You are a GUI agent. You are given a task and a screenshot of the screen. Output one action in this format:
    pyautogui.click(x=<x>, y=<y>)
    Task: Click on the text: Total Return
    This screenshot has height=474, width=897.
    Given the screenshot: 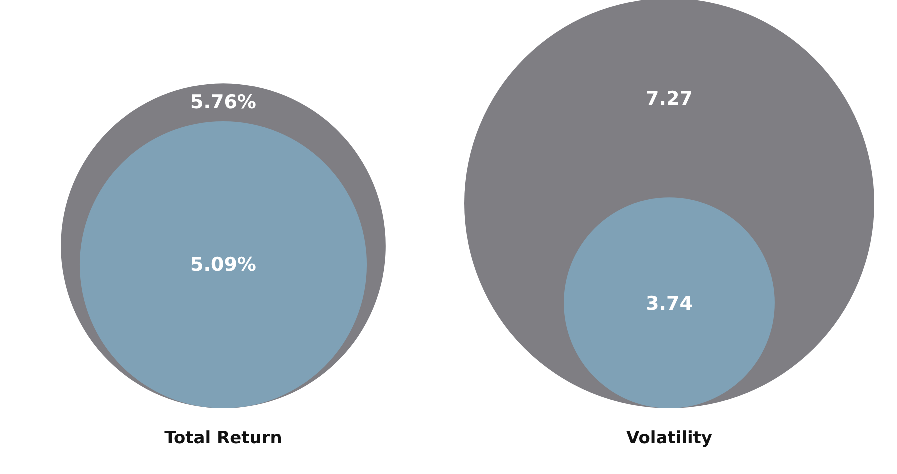 What is the action you would take?
    pyautogui.click(x=223, y=438)
    